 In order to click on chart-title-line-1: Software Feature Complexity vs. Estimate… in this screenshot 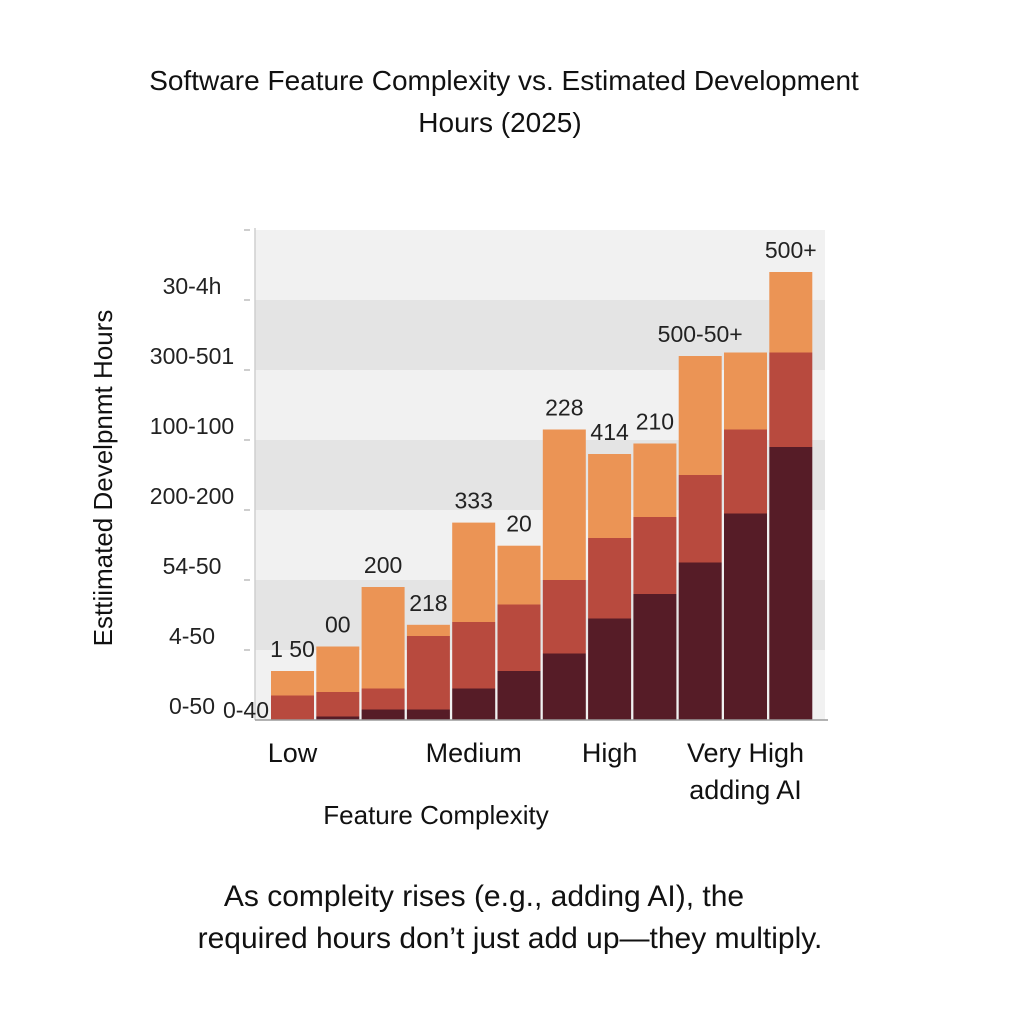, I will do `click(504, 80)`.